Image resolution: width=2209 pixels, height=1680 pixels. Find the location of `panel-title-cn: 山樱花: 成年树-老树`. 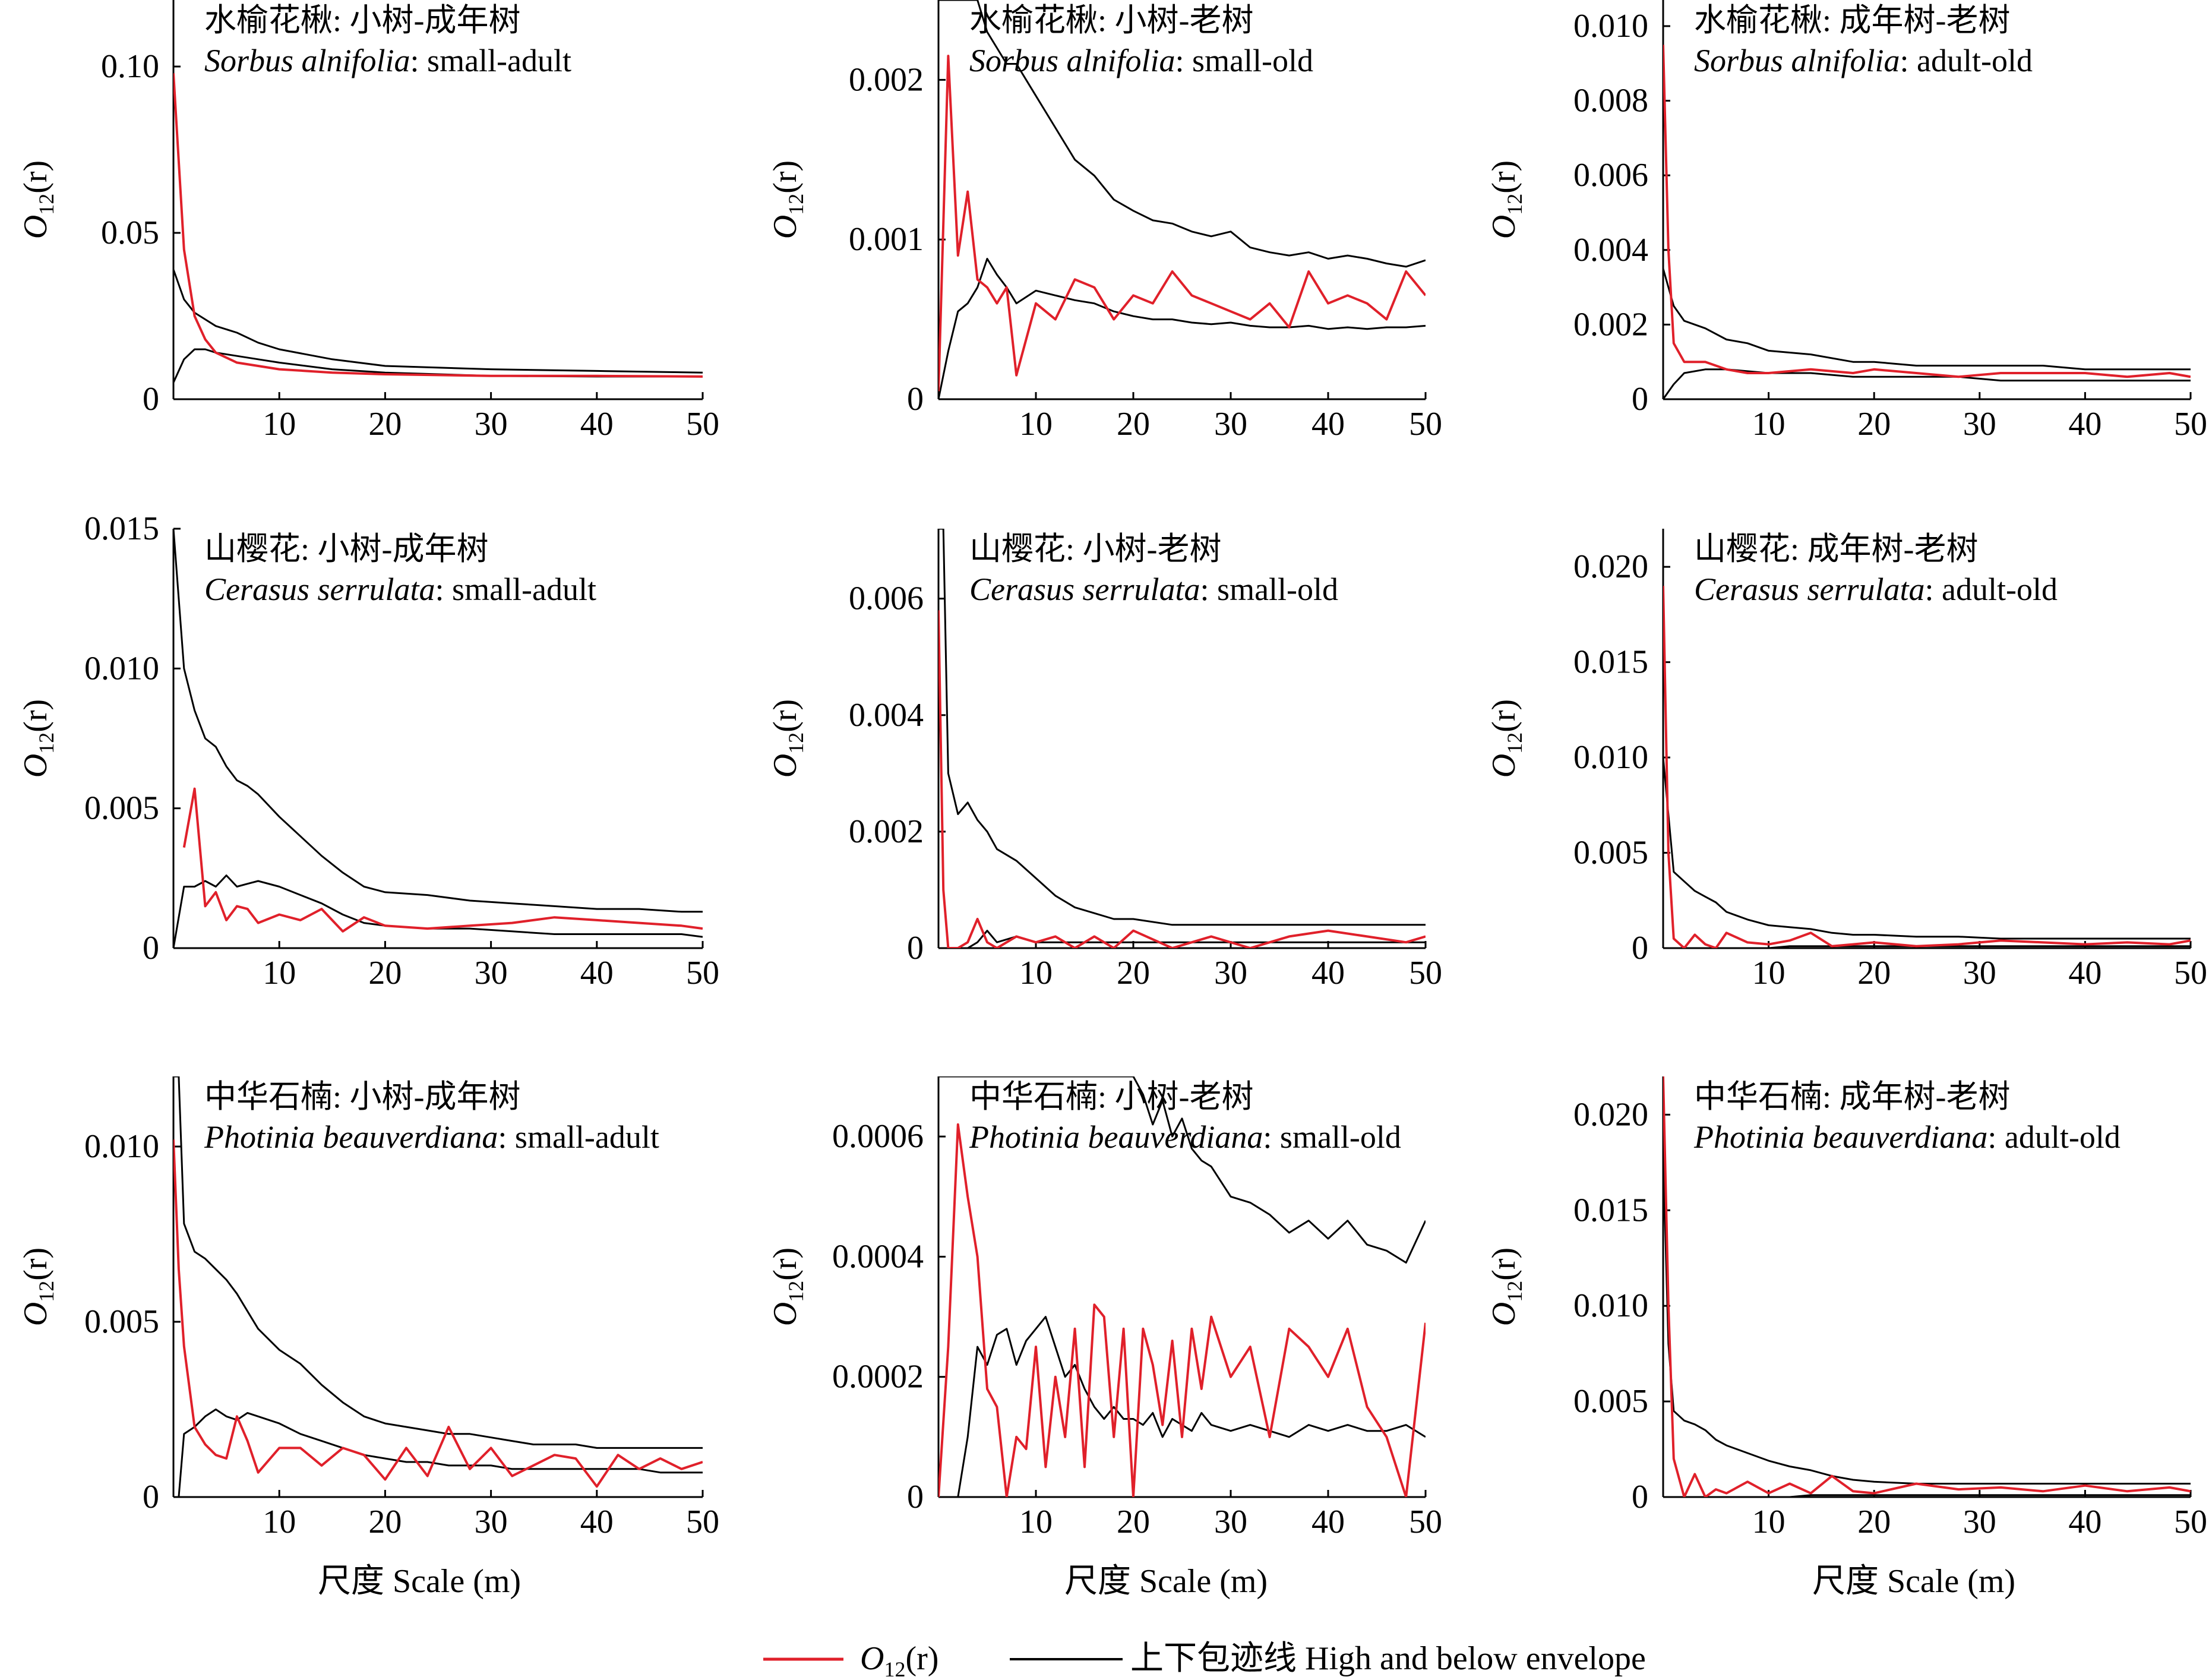

panel-title-cn: 山樱花: 成年树-老树 is located at coordinates (1836, 549).